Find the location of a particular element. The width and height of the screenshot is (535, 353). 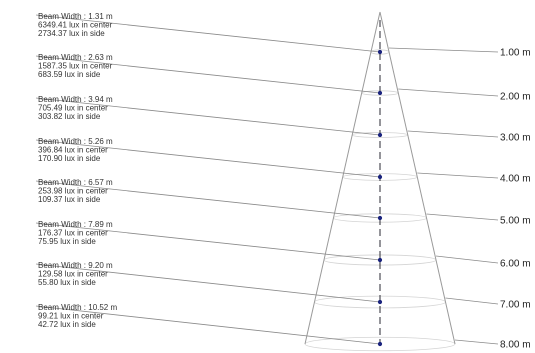

side-lux-label: 170.90 lux in side is located at coordinates (69, 158).